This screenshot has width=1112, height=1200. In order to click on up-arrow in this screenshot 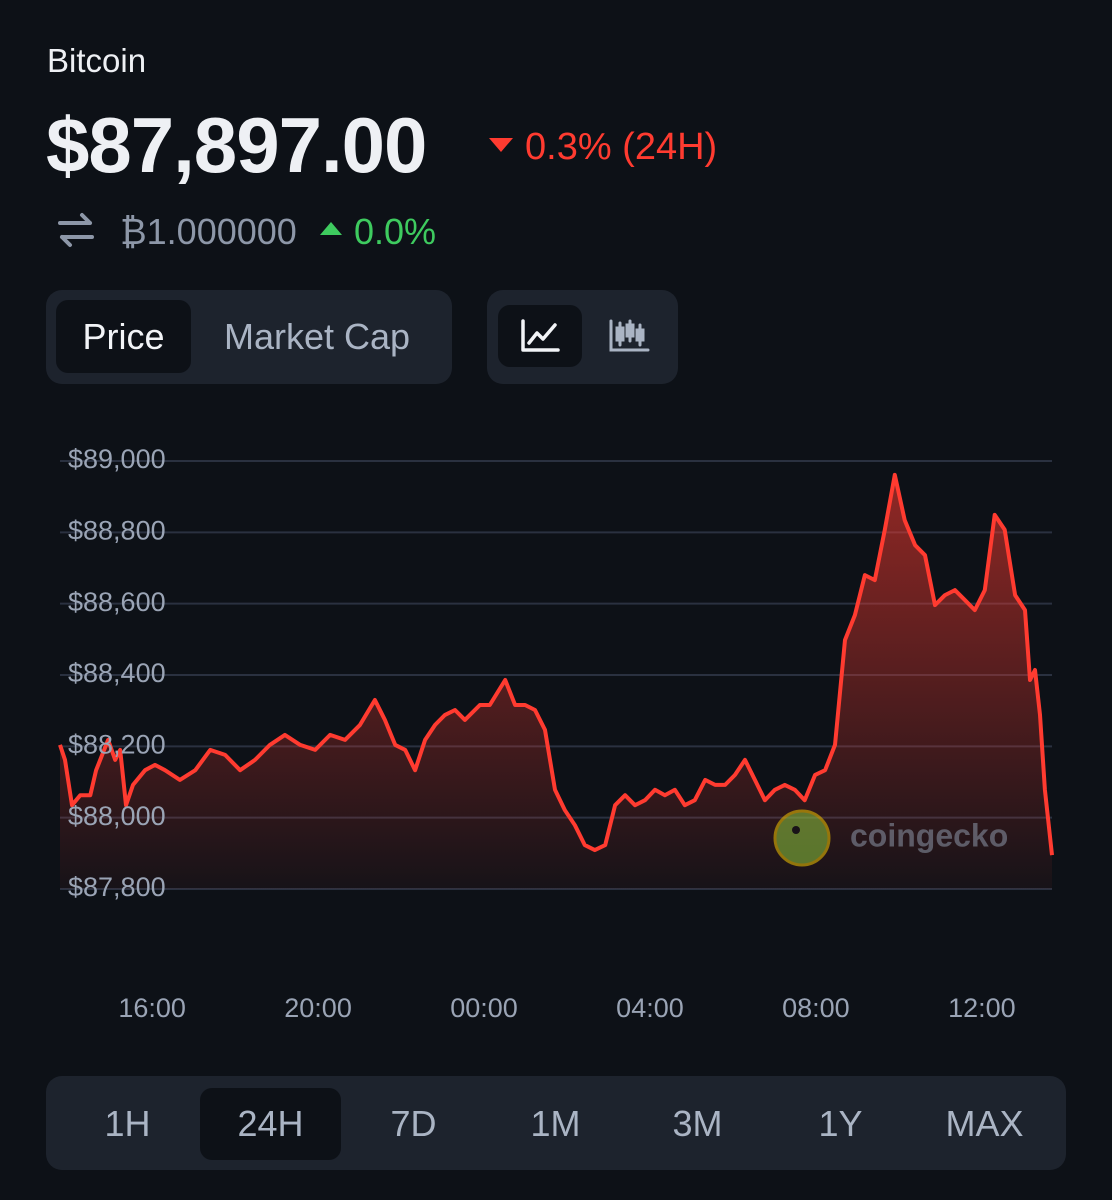, I will do `click(331, 228)`.